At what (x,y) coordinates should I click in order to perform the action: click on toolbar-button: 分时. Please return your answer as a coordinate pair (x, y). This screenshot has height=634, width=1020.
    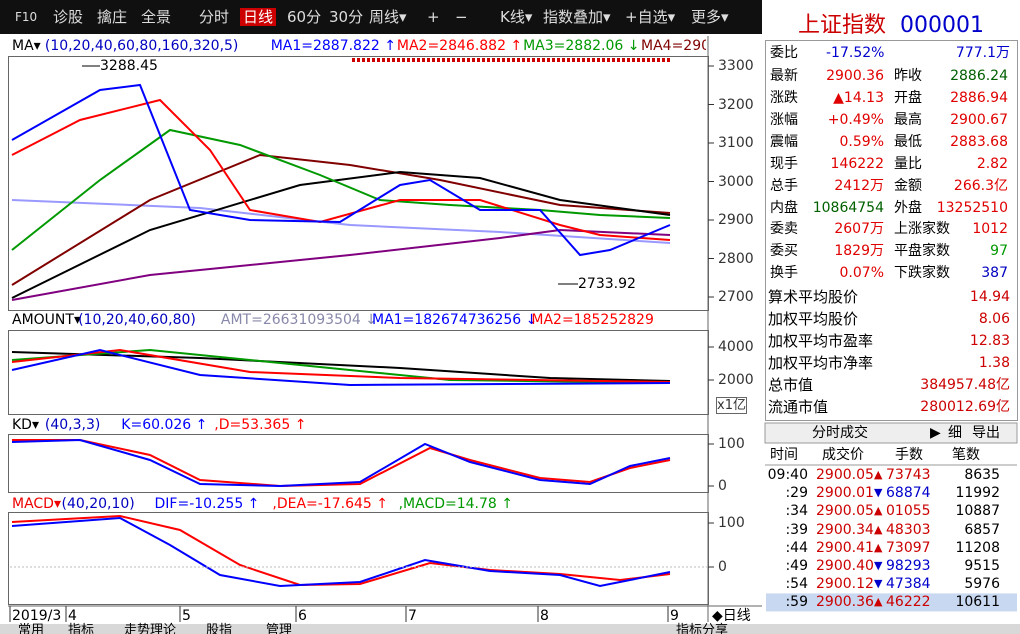
    Looking at the image, I should click on (214, 17).